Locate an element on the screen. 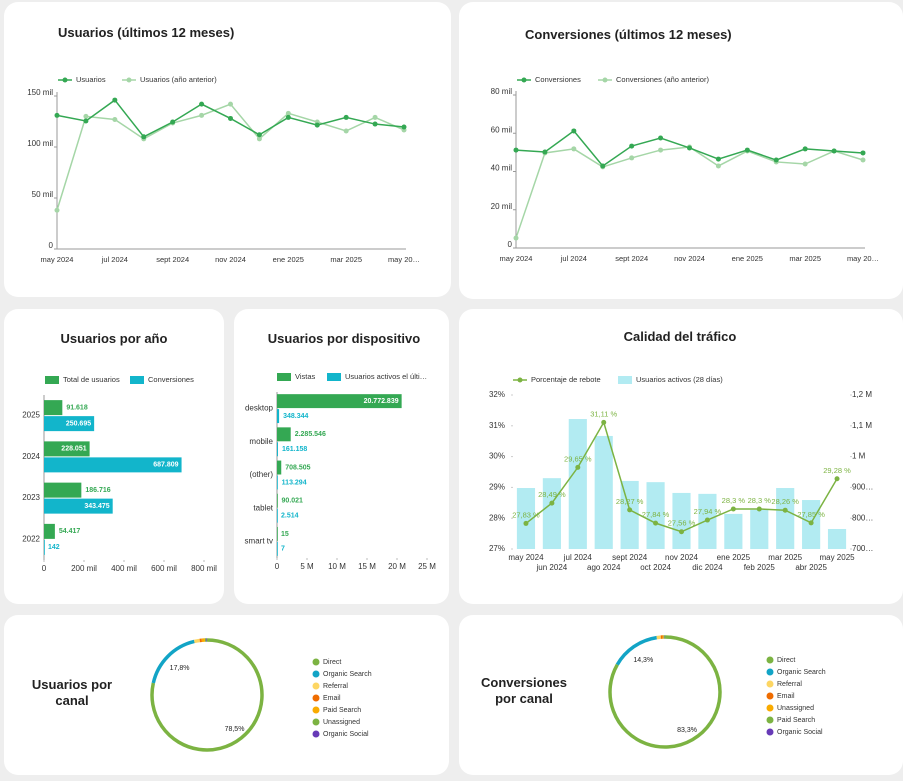 The height and width of the screenshot is (781, 903). value-label: 687.809 is located at coordinates (165, 465).